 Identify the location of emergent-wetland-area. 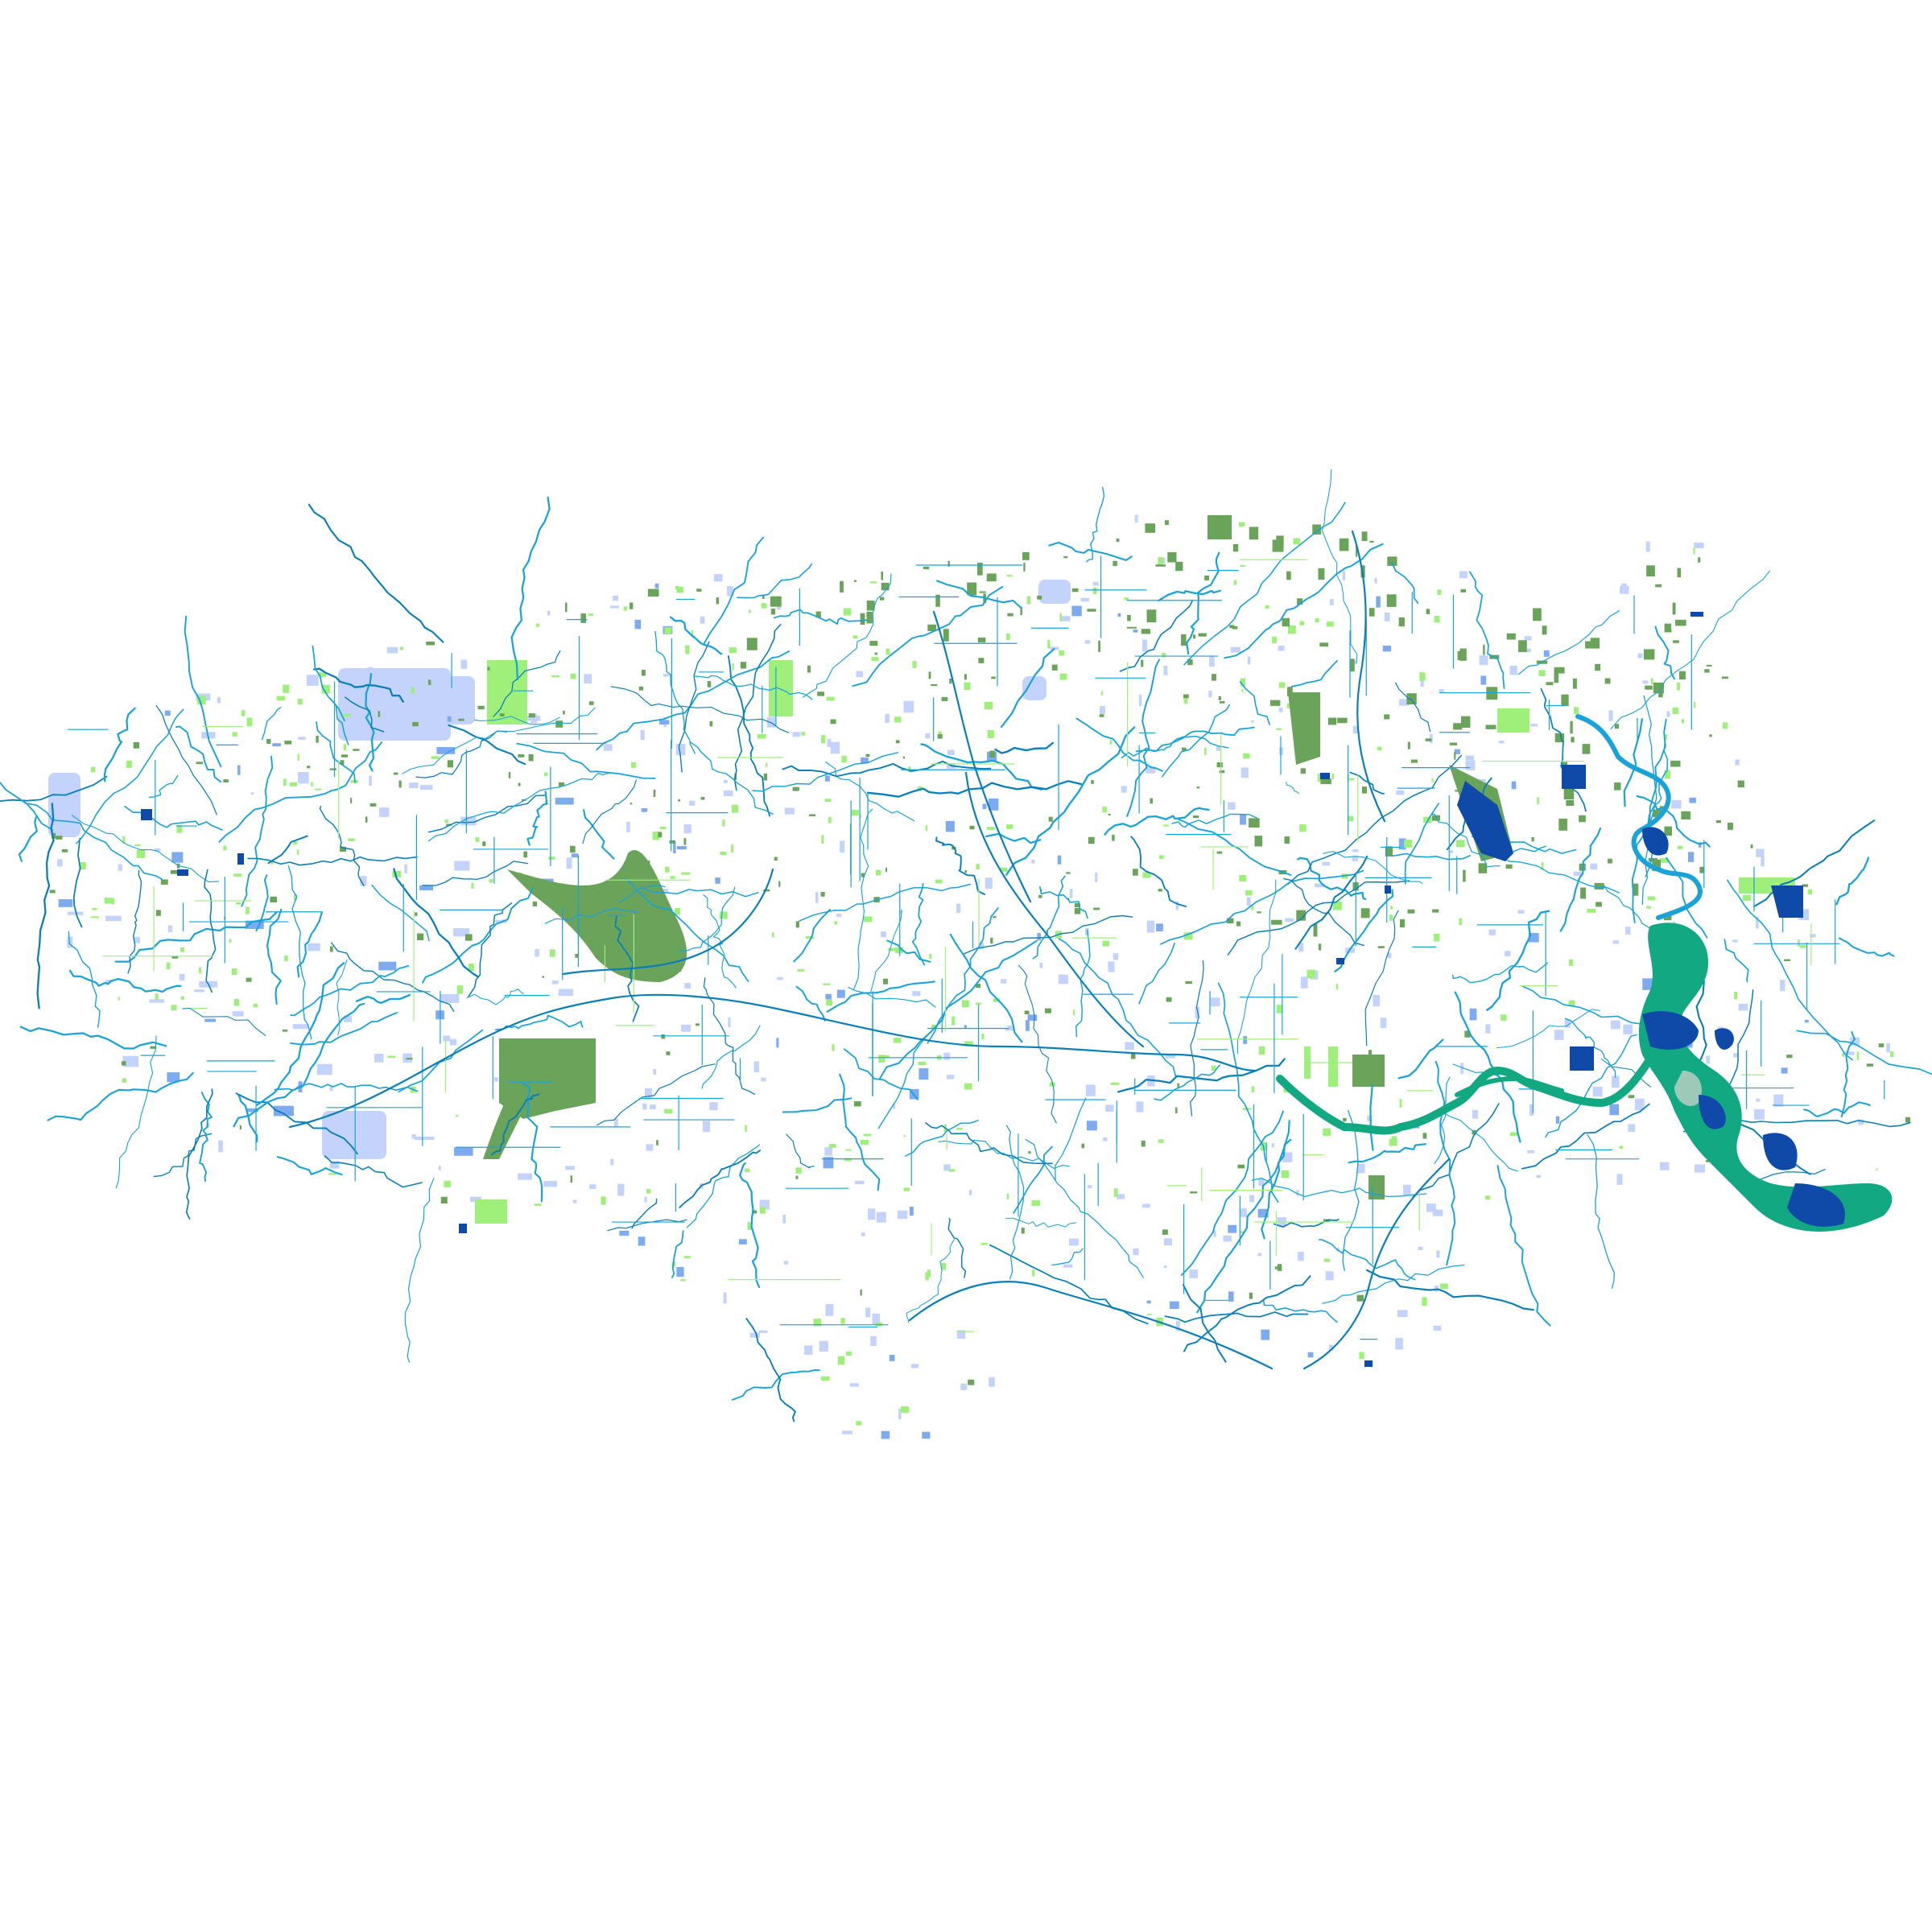
(1513, 720).